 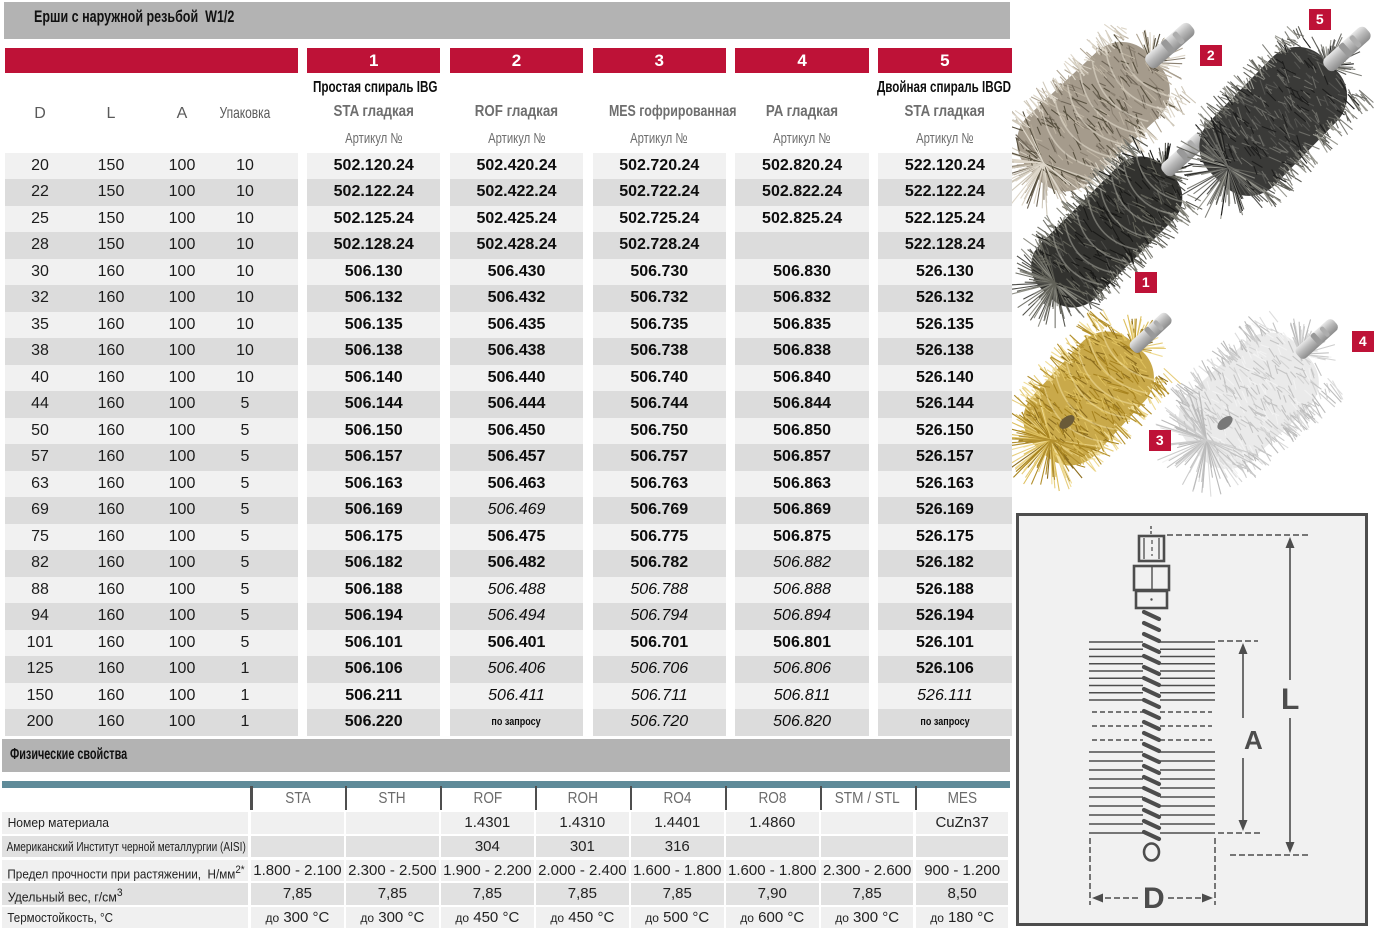 I want to click on svg-text: A, so click(x=1253, y=740).